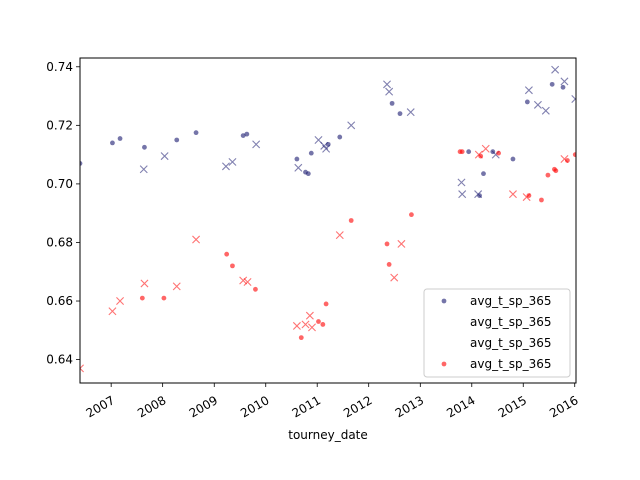 This screenshot has height=480, width=640. I want to click on x-axis-label: tourney_date, so click(328, 435).